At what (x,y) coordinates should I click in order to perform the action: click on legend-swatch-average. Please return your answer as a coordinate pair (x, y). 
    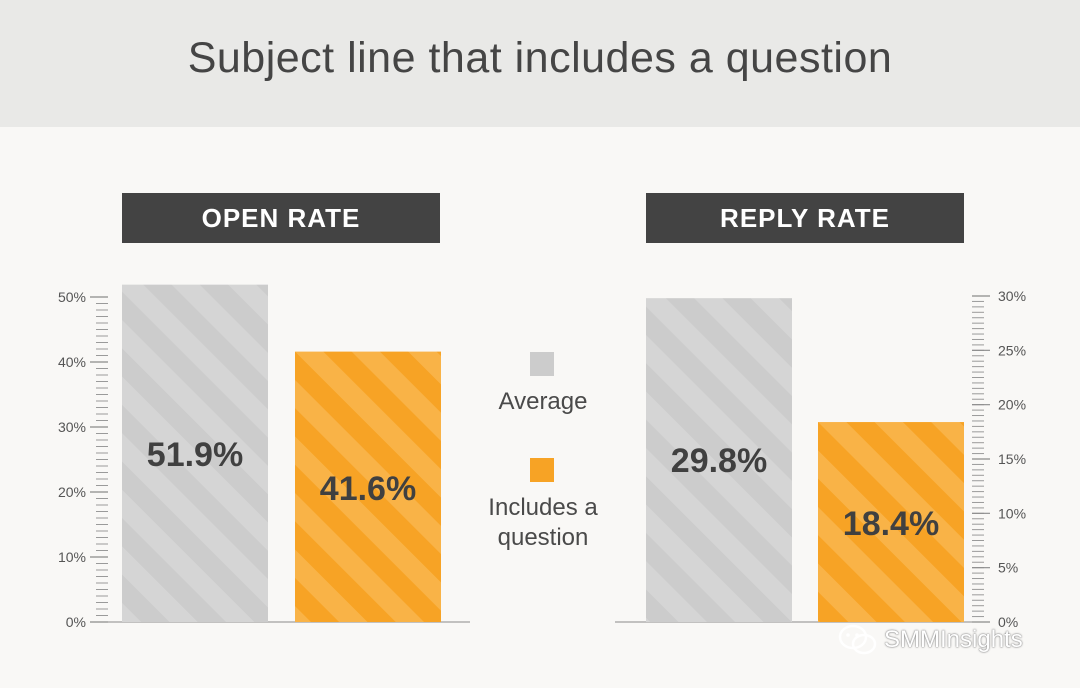
    Looking at the image, I should click on (542, 364).